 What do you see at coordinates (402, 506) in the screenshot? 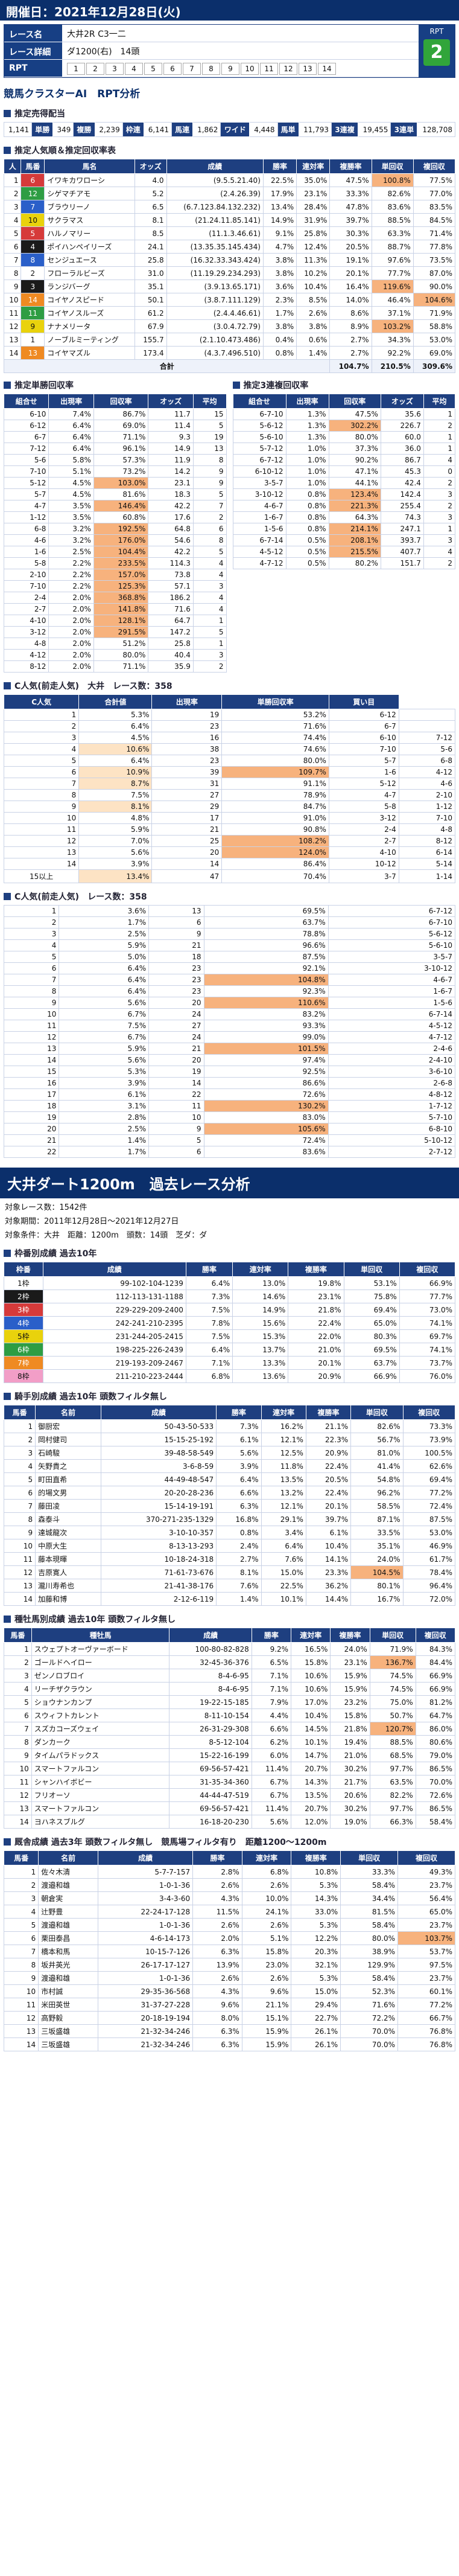
I see `table-cell: 255.4` at bounding box center [402, 506].